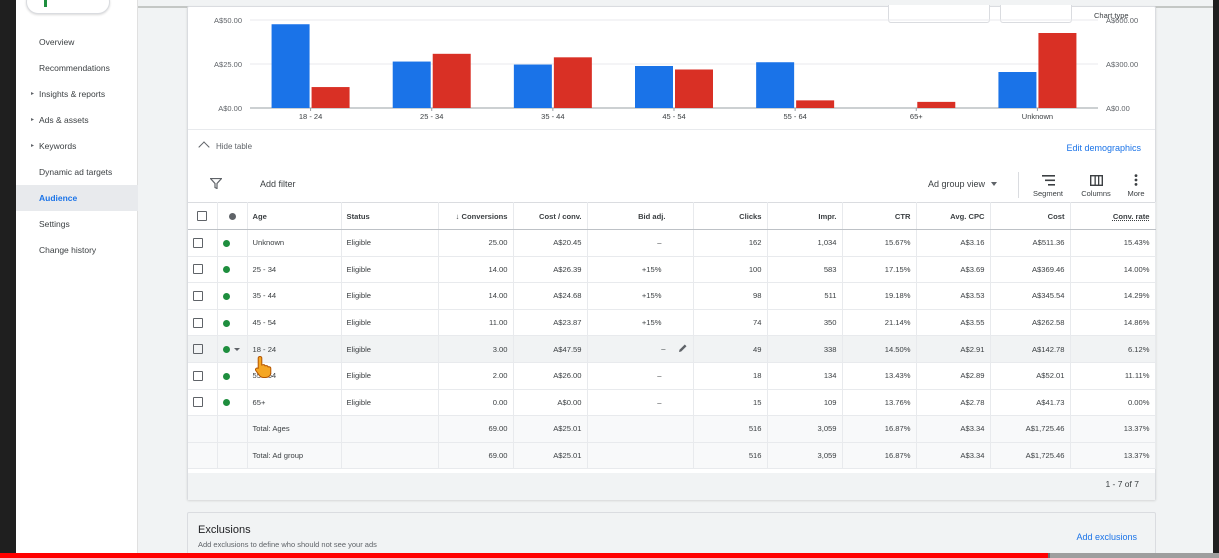 The width and height of the screenshot is (1219, 558). I want to click on checkbox, so click(202, 216).